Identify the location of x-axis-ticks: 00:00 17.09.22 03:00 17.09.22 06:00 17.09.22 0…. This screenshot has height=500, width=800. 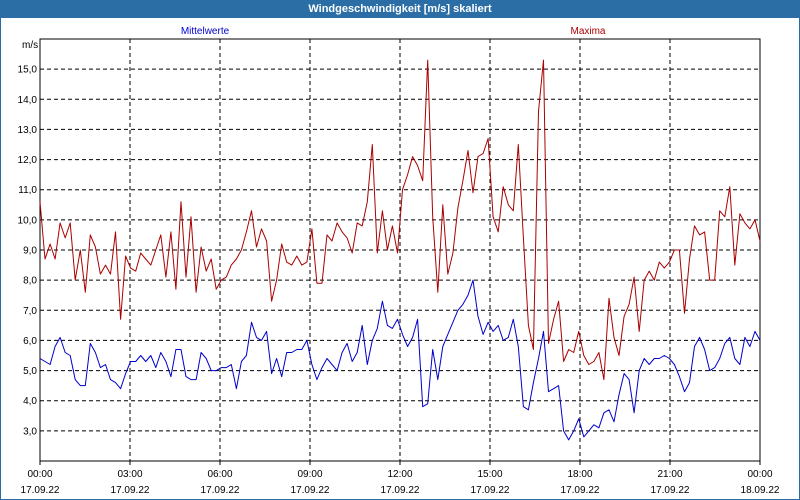
(400, 478).